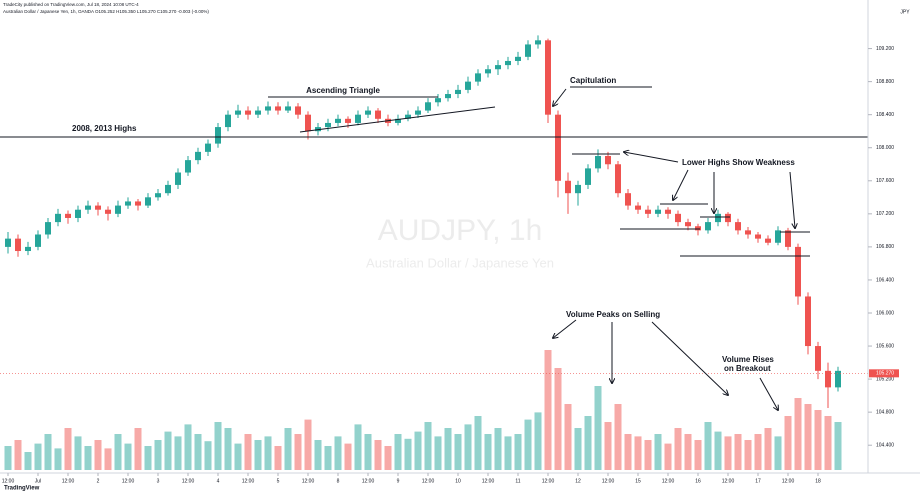  Describe the element at coordinates (104, 128) in the screenshot. I see `annotation: 2008, 2013 Highs` at that location.